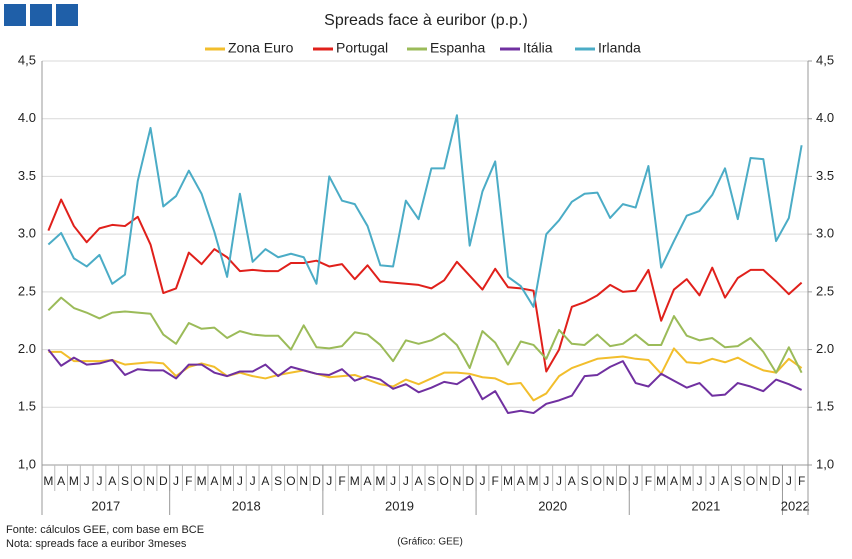  What do you see at coordinates (261, 48) in the screenshot?
I see `legend-label: Zona Euro` at bounding box center [261, 48].